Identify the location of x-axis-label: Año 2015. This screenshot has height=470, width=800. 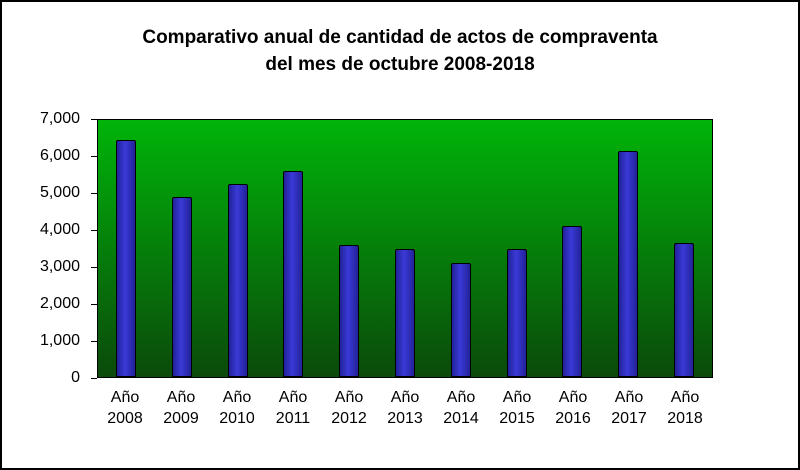
(517, 408).